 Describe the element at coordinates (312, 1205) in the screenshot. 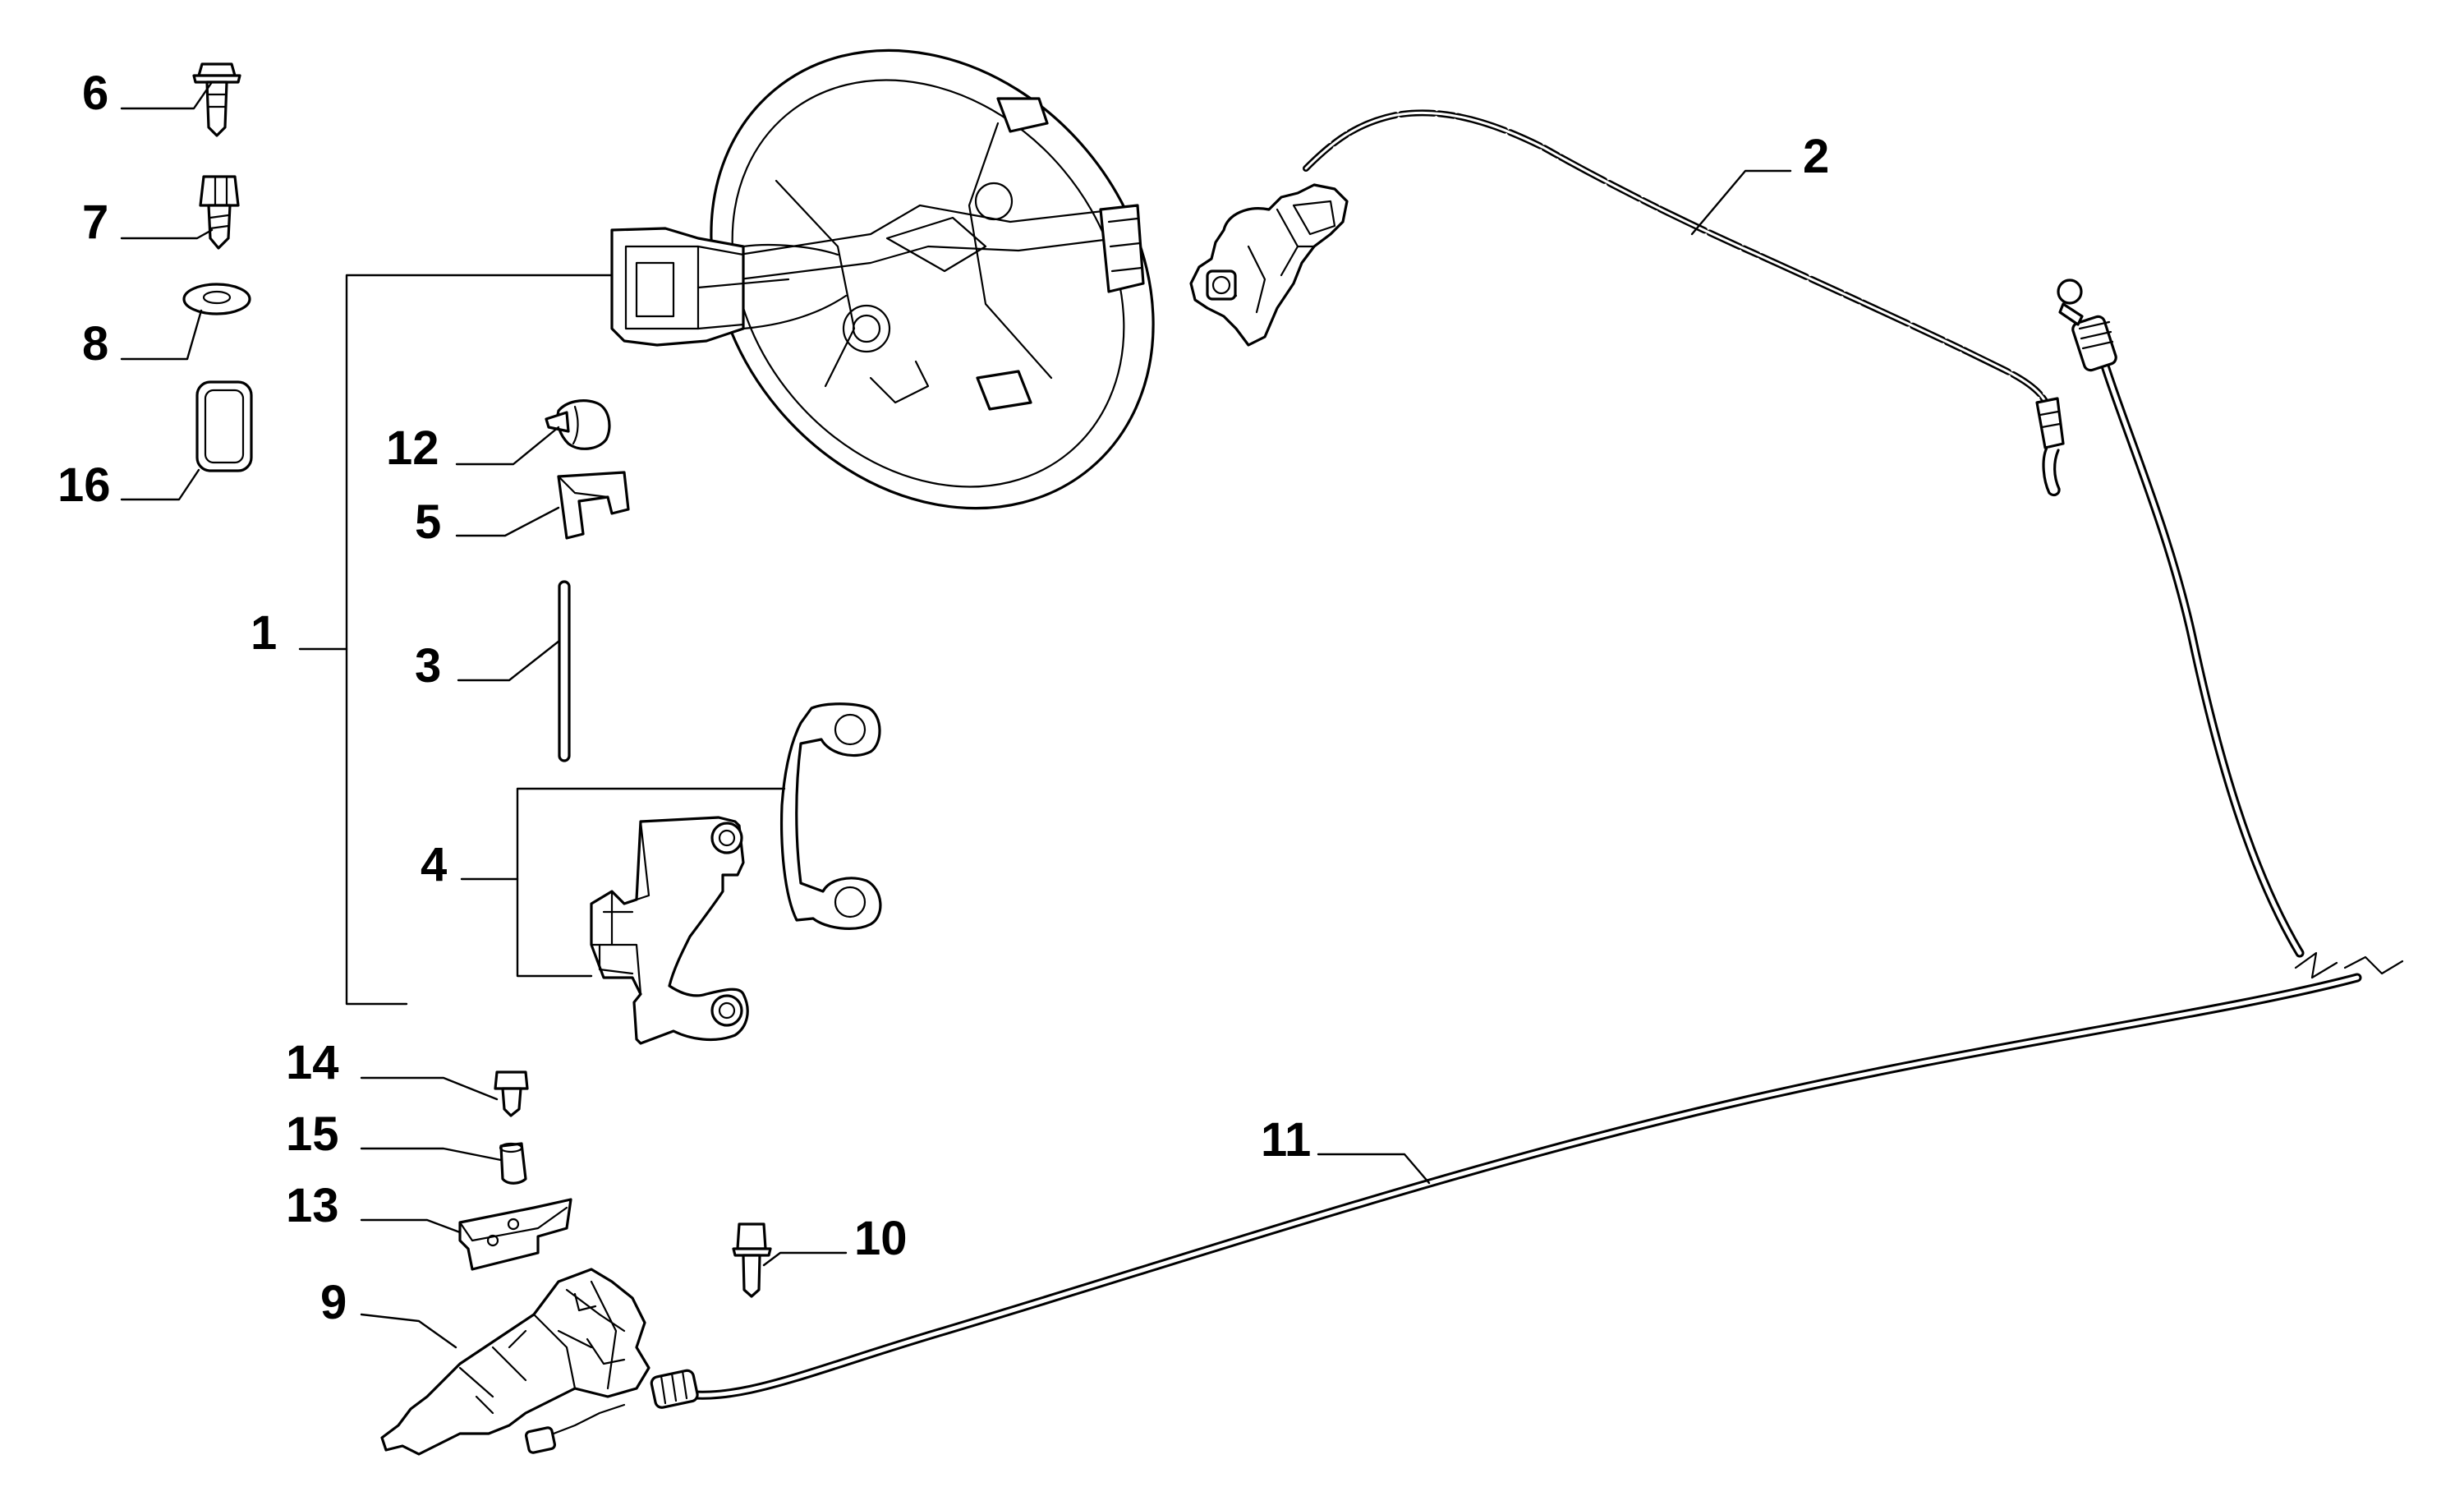

I see `callout-13: 13` at that location.